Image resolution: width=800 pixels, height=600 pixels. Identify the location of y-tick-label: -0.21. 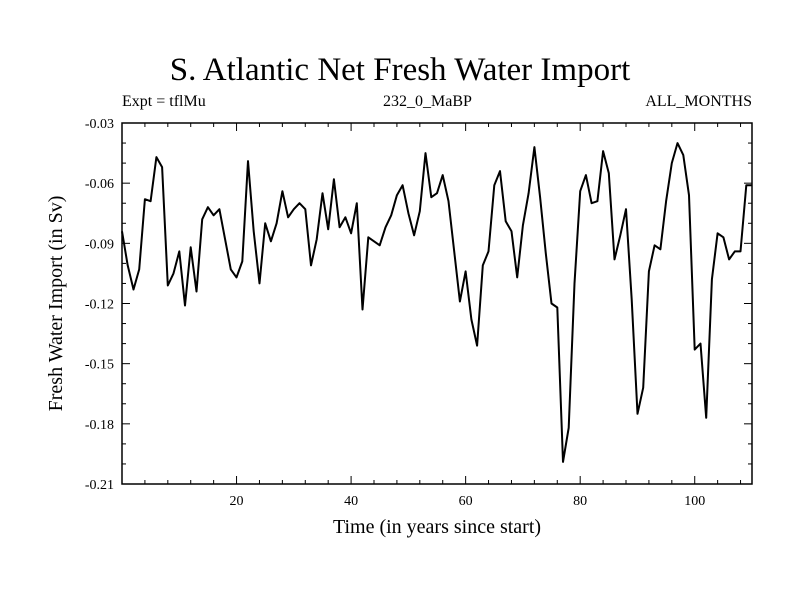
(99, 485).